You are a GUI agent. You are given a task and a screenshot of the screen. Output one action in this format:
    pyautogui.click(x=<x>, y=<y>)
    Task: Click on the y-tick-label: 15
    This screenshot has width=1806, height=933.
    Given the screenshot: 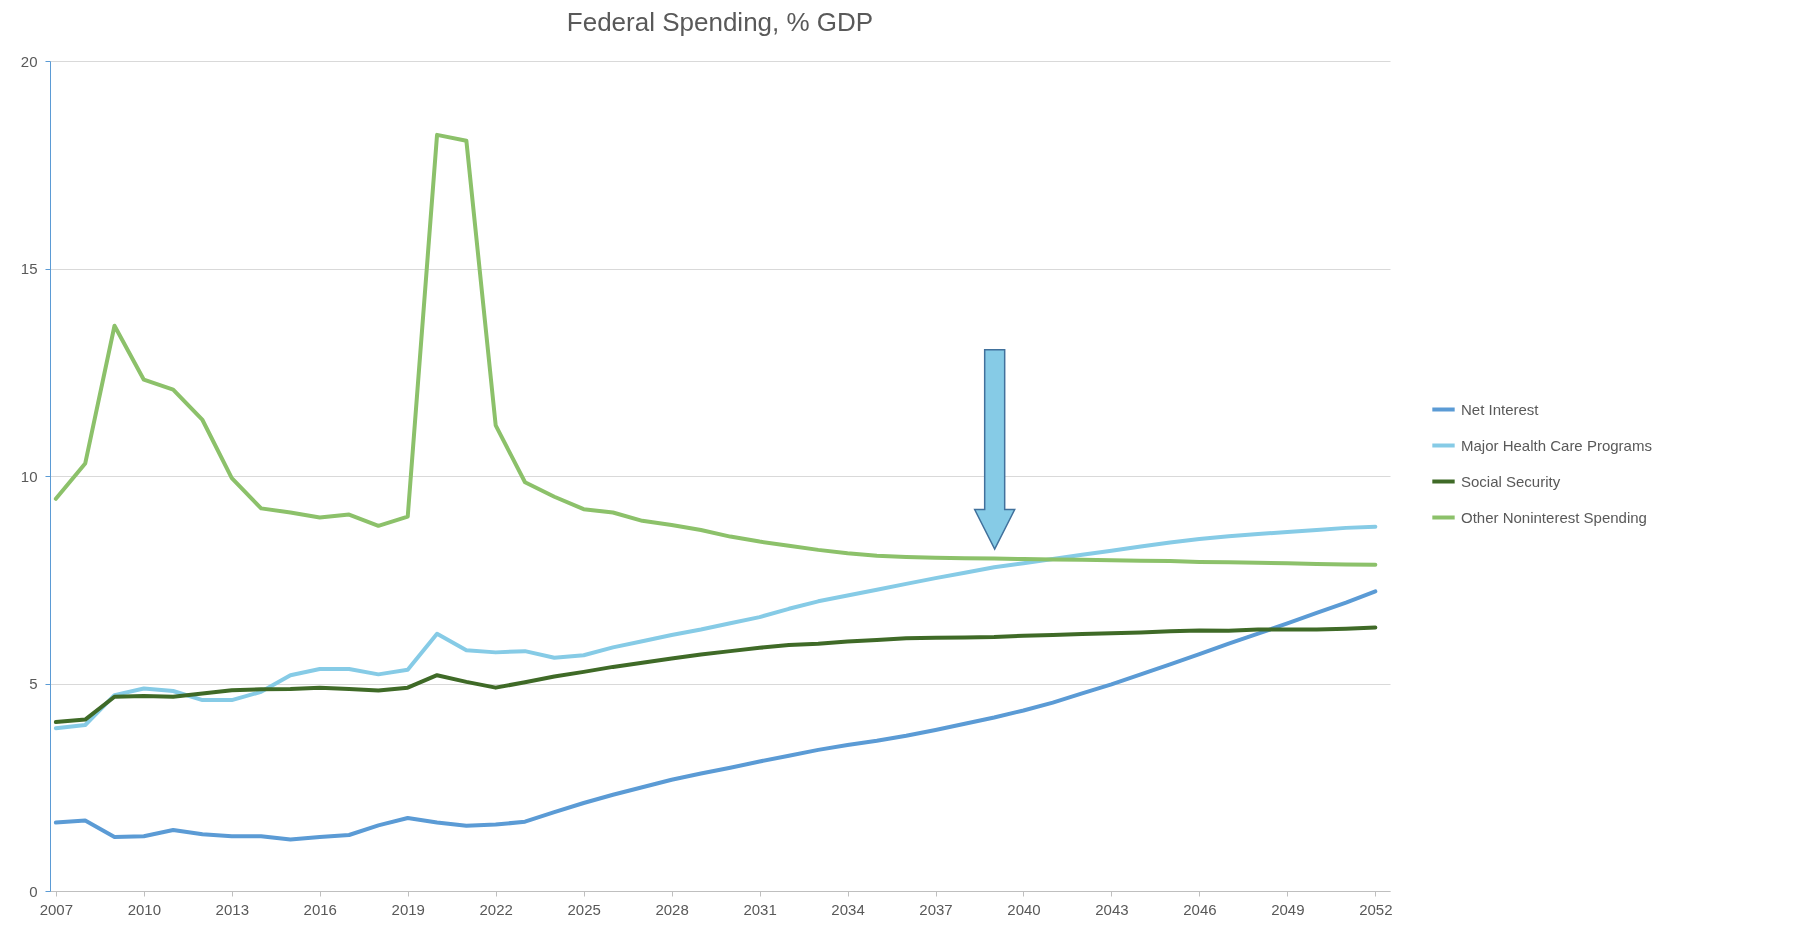 What is the action you would take?
    pyautogui.click(x=29, y=268)
    